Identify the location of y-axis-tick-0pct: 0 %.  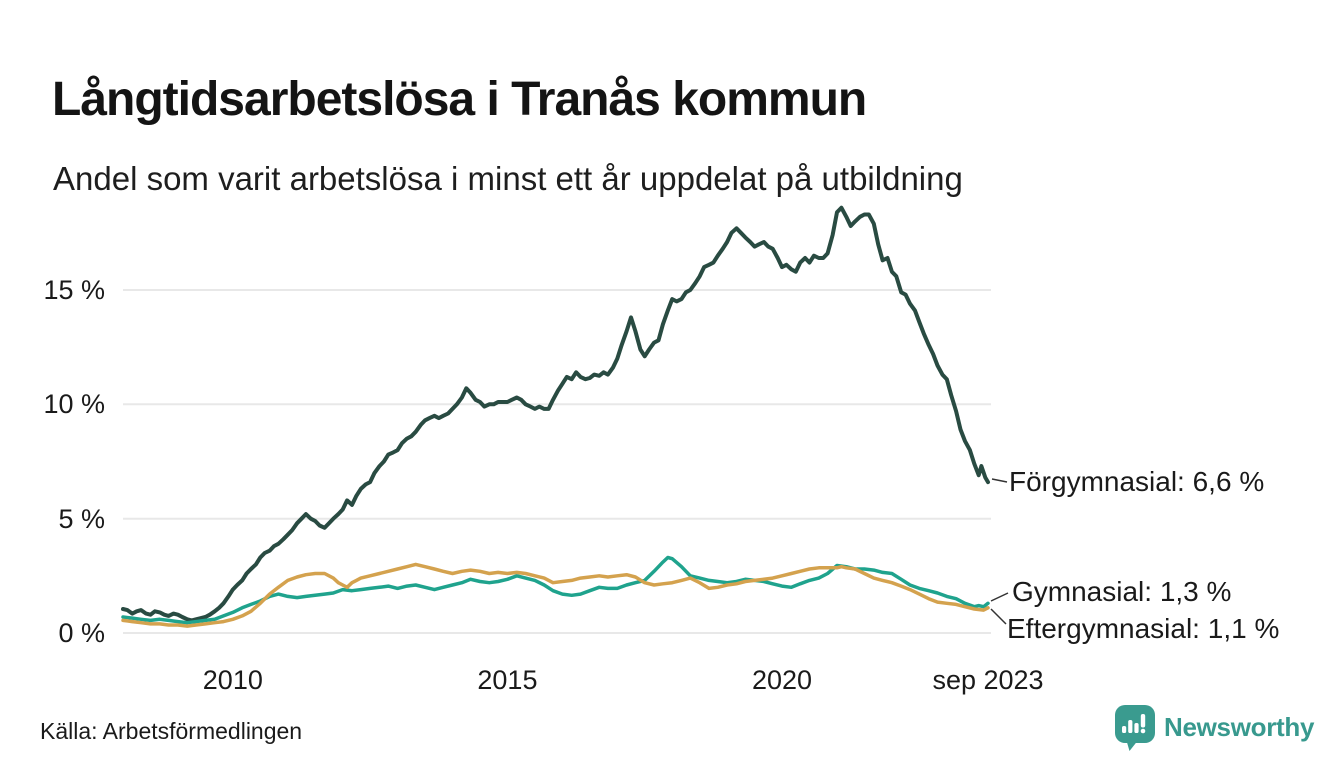
(81, 633).